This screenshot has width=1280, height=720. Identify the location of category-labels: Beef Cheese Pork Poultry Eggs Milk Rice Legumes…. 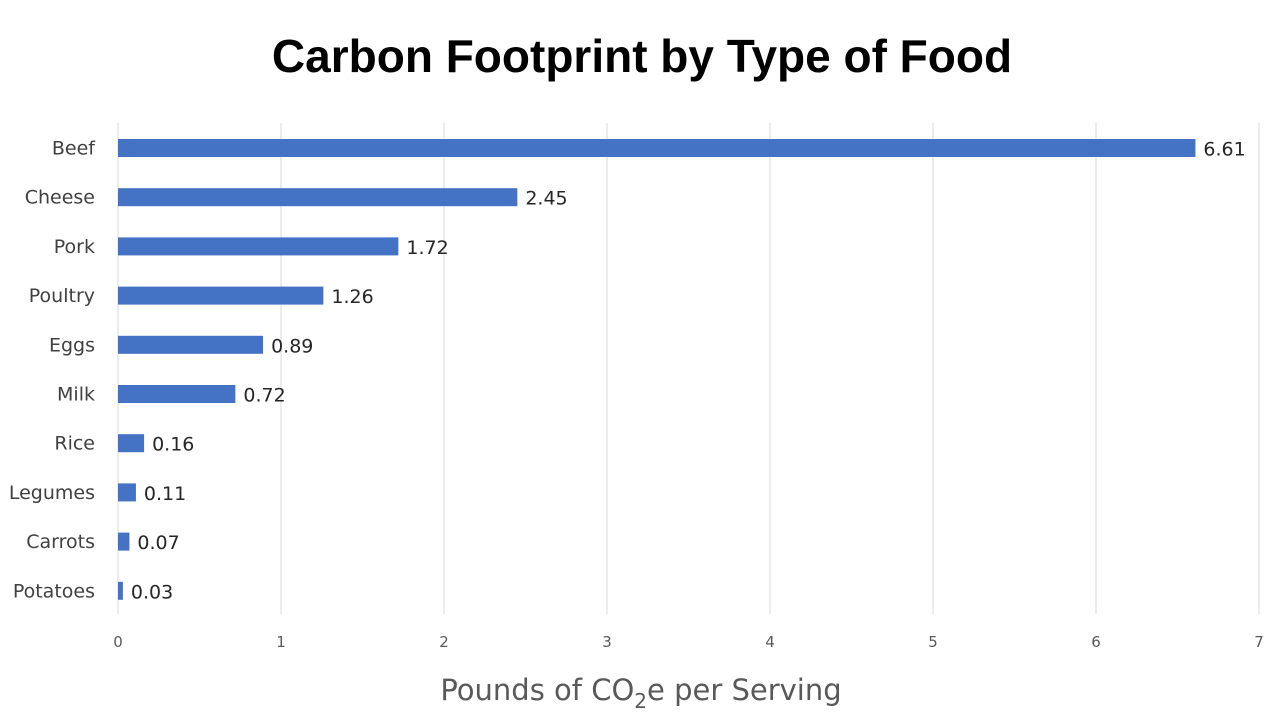
(52, 370).